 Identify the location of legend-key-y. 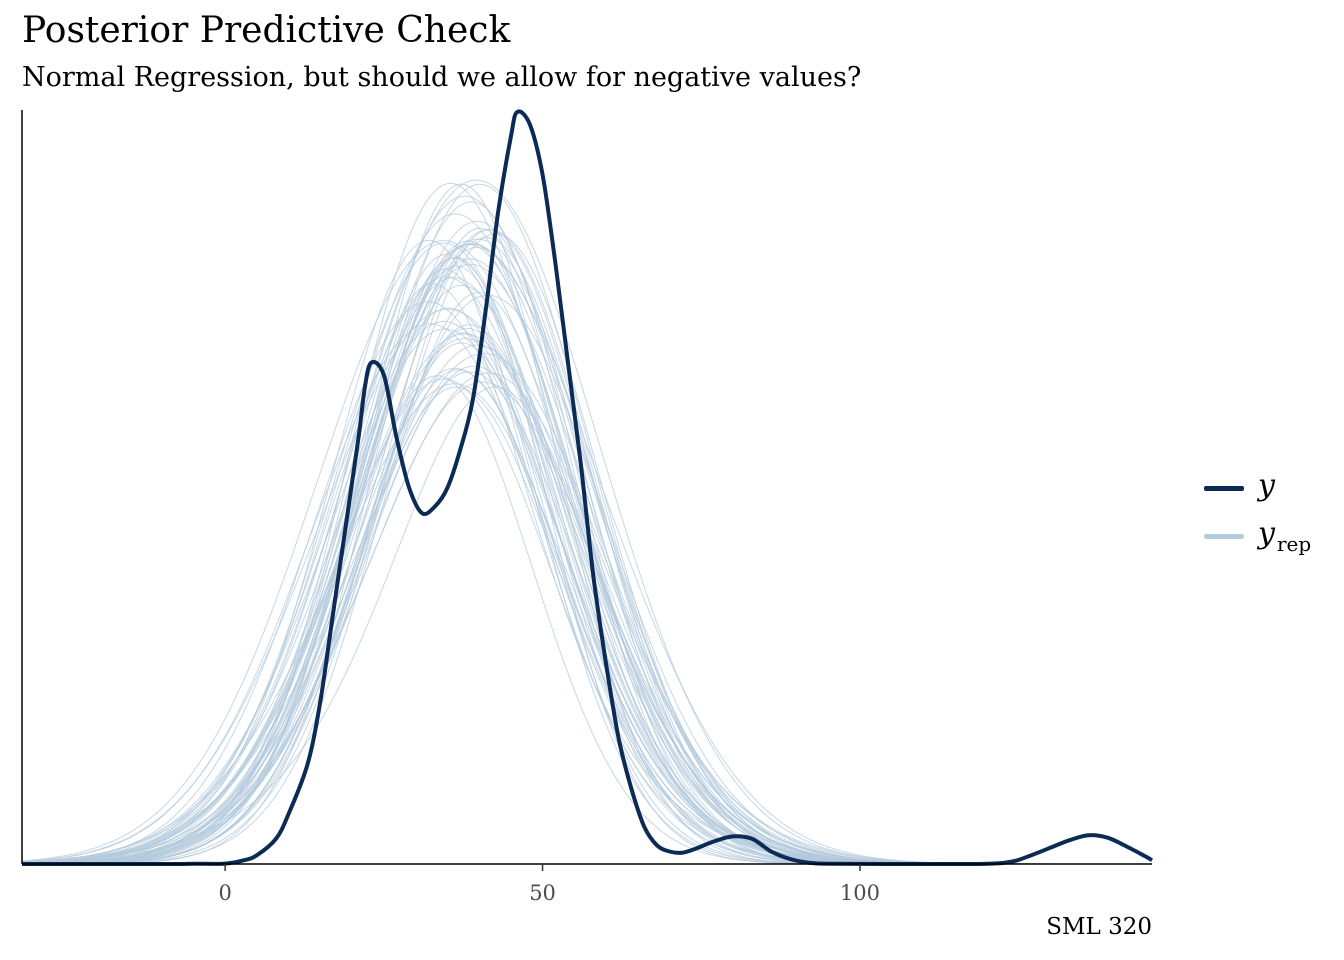
(1224, 488).